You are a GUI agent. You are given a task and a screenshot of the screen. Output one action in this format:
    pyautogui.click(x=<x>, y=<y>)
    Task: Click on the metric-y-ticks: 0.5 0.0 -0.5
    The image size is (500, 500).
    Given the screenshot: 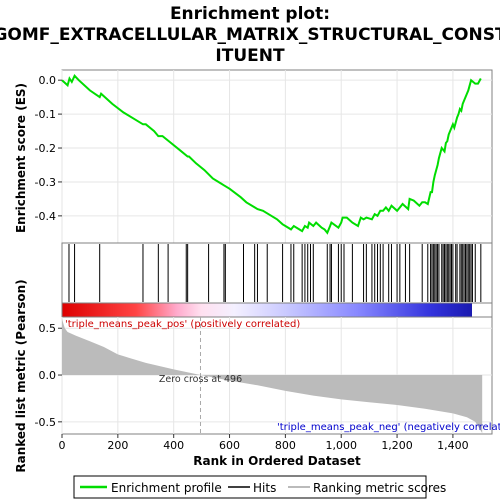 What is the action you would take?
    pyautogui.click(x=48, y=375)
    